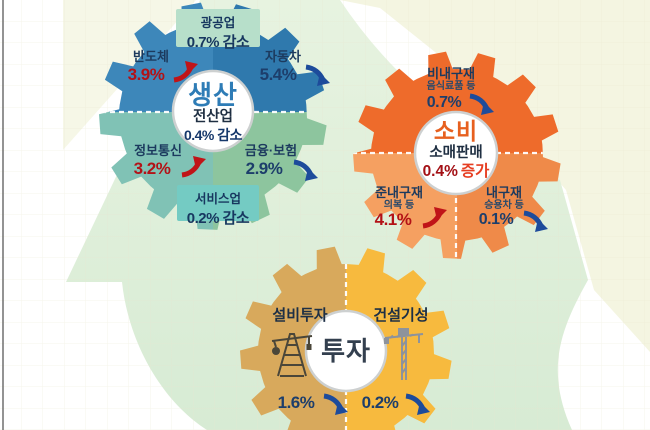 Image resolution: width=650 pixels, height=430 pixels. Describe the element at coordinates (292, 355) in the screenshot. I see `oil-derrick-icon` at that location.